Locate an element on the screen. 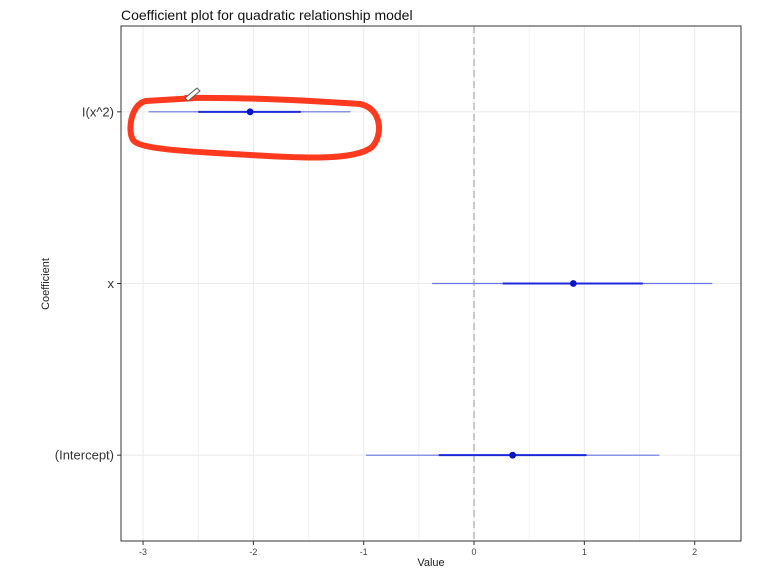 This screenshot has height=573, width=769. x-tick-label: 2 is located at coordinates (694, 552).